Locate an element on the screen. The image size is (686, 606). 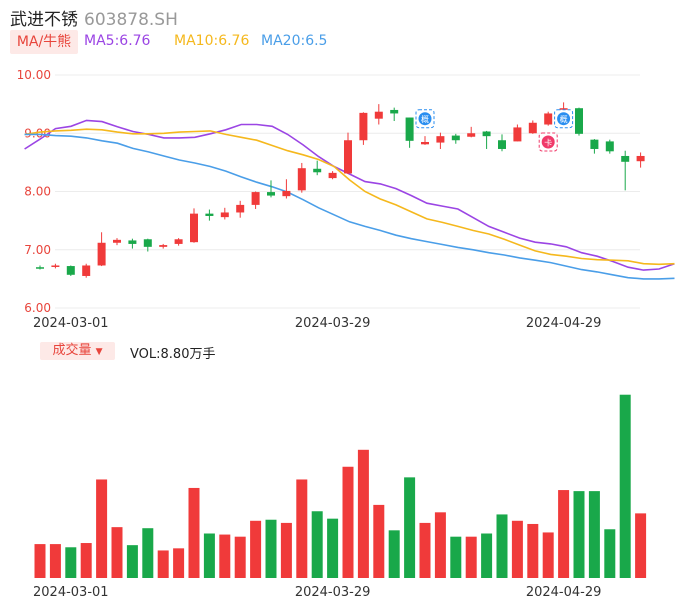
ma20-label: MA20:6.5 is located at coordinates (294, 41).